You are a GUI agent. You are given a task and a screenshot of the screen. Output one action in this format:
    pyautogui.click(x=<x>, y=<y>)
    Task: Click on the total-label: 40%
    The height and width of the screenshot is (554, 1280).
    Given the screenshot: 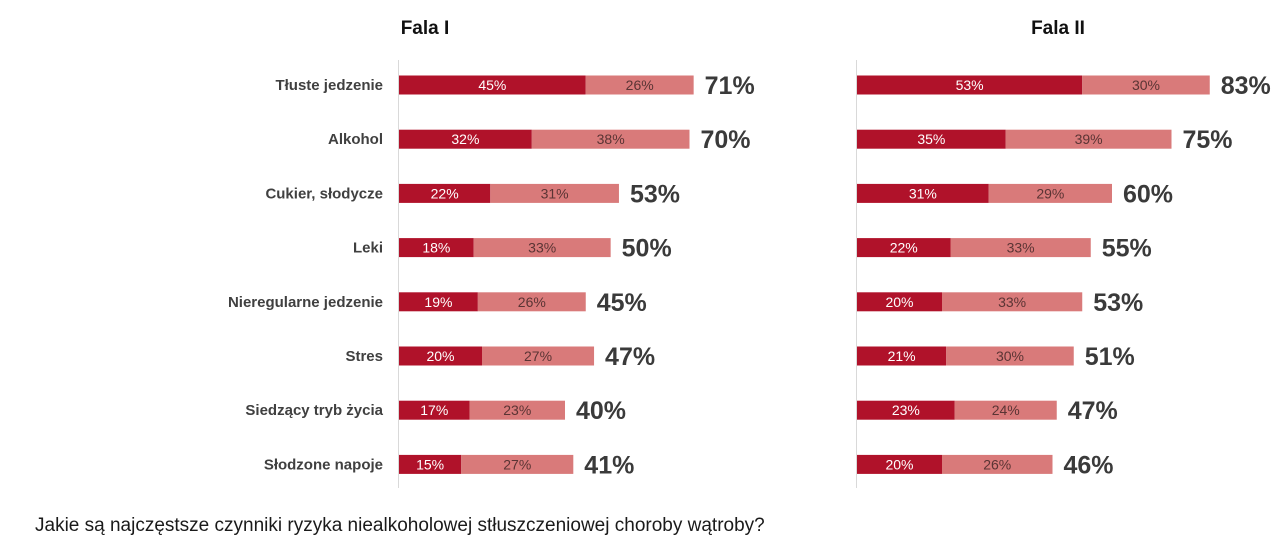 What is the action you would take?
    pyautogui.click(x=601, y=411)
    